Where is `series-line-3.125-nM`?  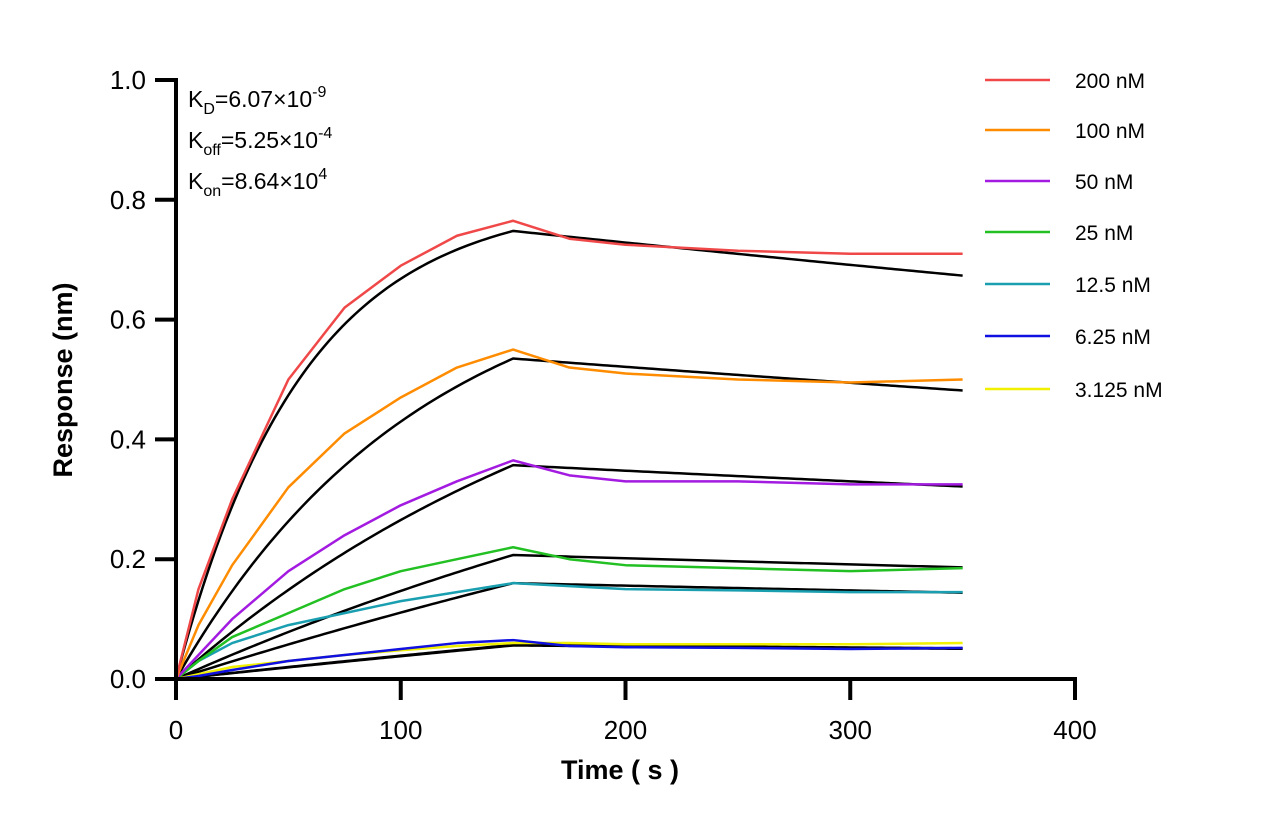 series-line-3.125-nM is located at coordinates (569, 661).